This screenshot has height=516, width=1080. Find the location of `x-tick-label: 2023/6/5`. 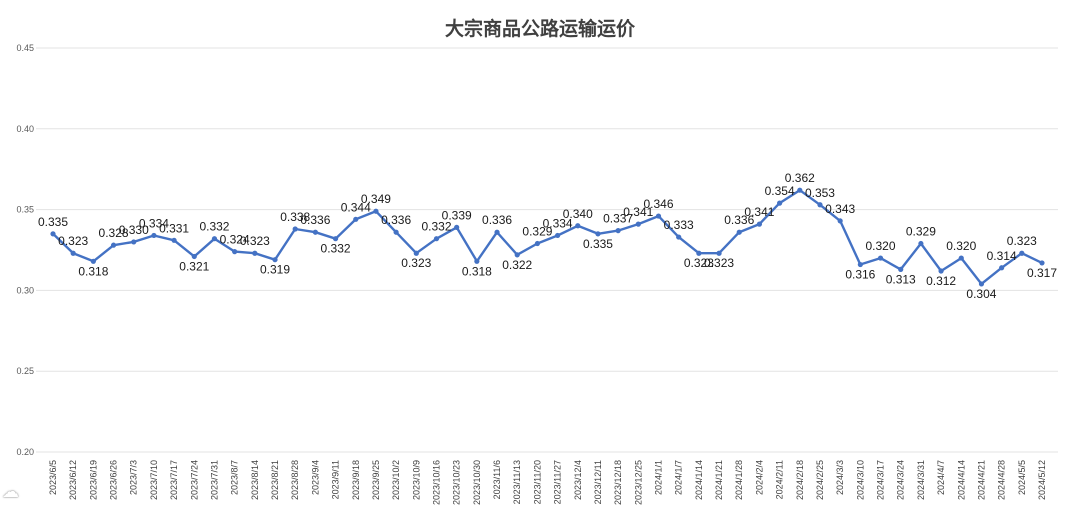

x-tick-label: 2023/6/5 is located at coordinates (53, 477).